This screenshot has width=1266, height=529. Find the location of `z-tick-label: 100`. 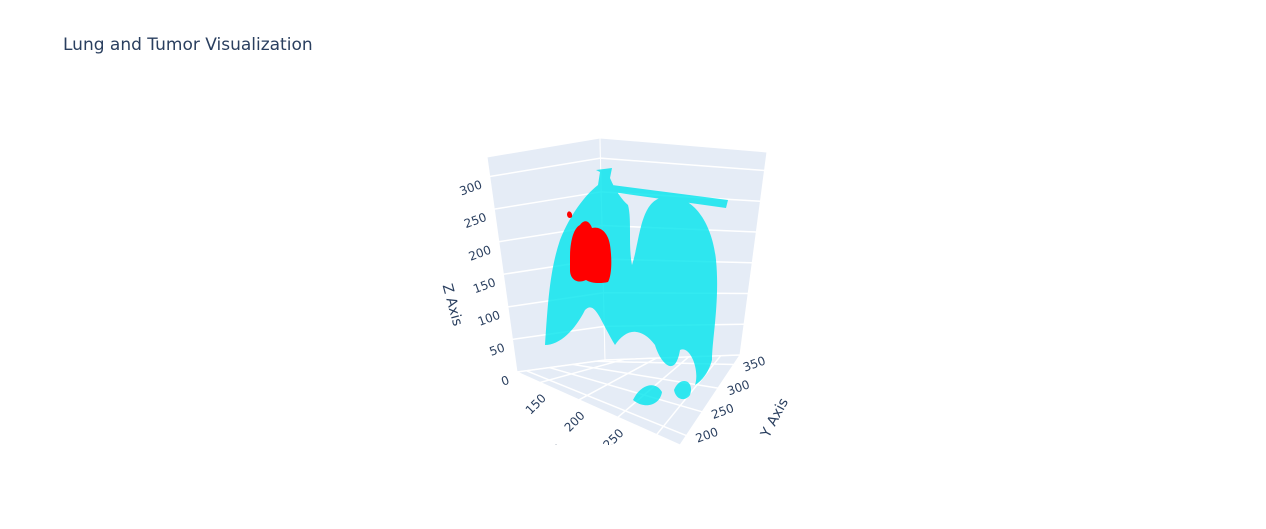

z-tick-label: 100 is located at coordinates (489, 318).